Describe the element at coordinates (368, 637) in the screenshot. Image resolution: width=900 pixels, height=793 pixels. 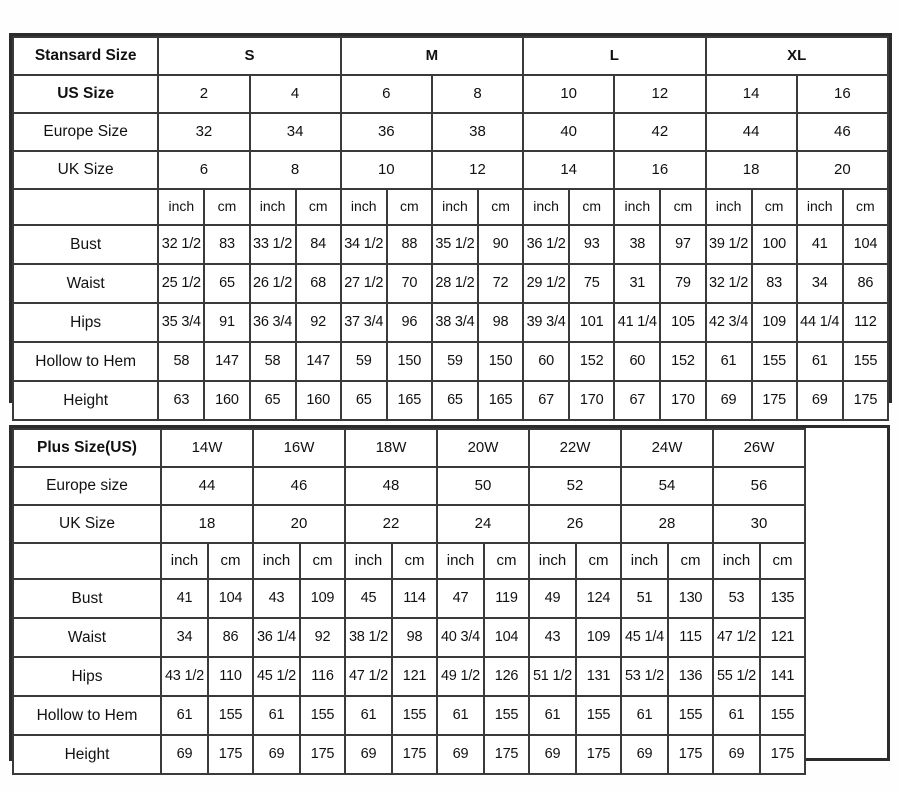
I see `plus-measure-value: 38 1/2` at that location.